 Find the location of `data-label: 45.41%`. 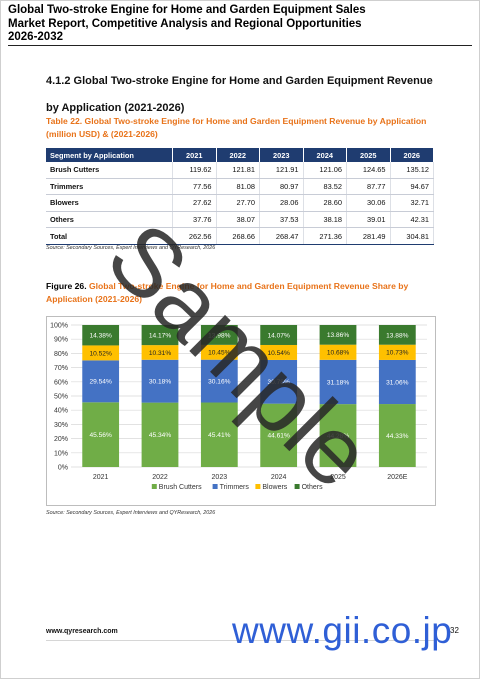

data-label: 45.41% is located at coordinates (219, 435).